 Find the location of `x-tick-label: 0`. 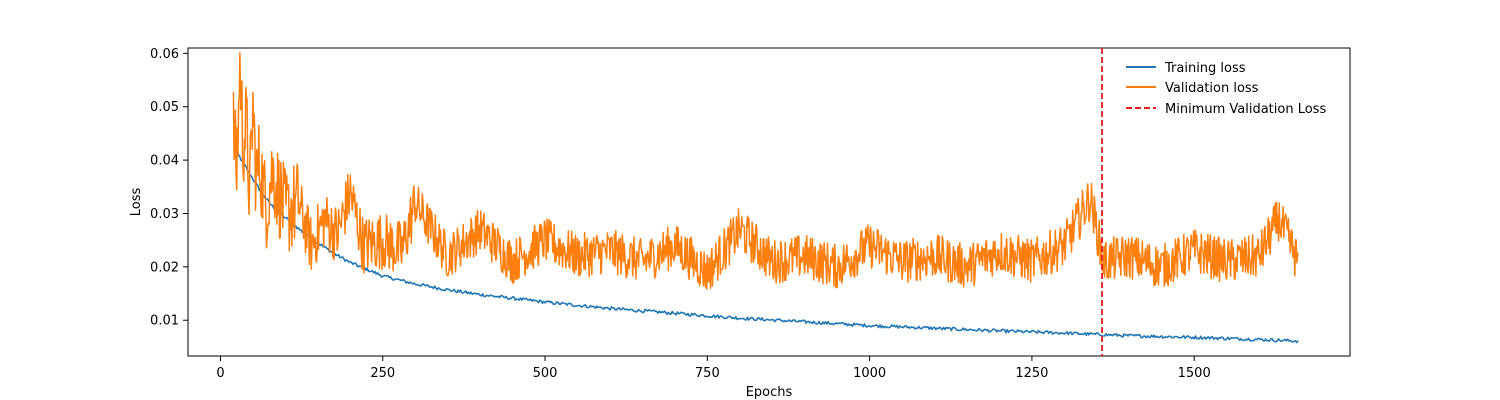

x-tick-label: 0 is located at coordinates (220, 373).